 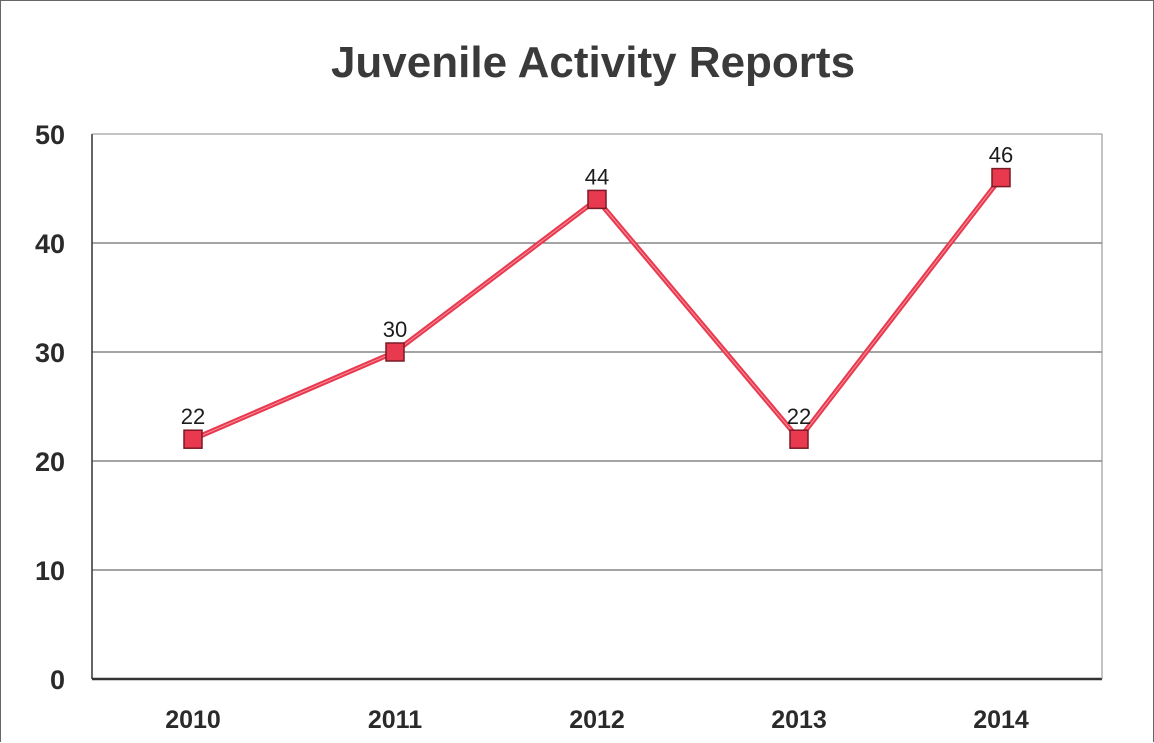 What do you see at coordinates (395, 720) in the screenshot?
I see `x-tick-label: 2011` at bounding box center [395, 720].